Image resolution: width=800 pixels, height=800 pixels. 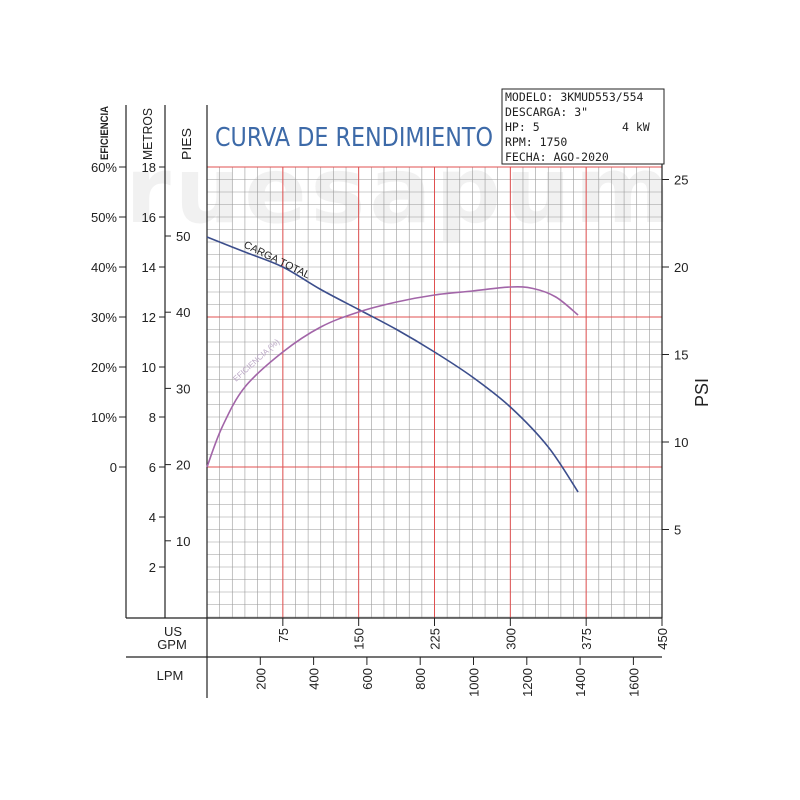 I want to click on lpm-tick-label: 200, so click(x=260, y=679).